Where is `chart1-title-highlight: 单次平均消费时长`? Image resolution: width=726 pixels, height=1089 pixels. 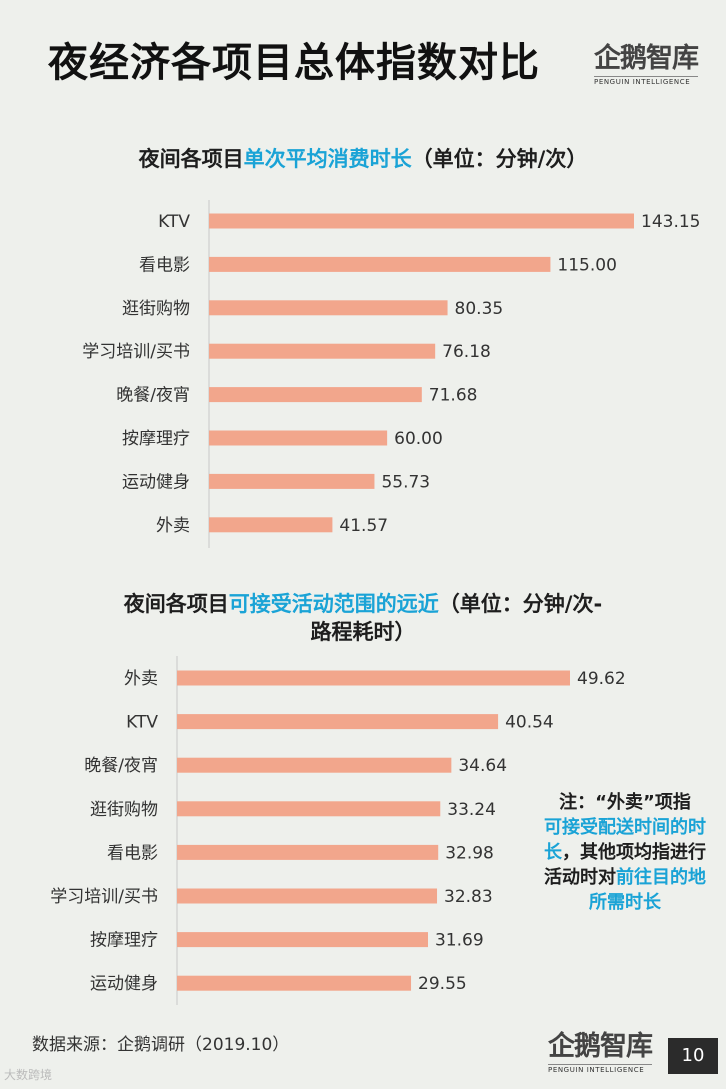
chart1-title-highlight: 单次平均消费时长 is located at coordinates (327, 159).